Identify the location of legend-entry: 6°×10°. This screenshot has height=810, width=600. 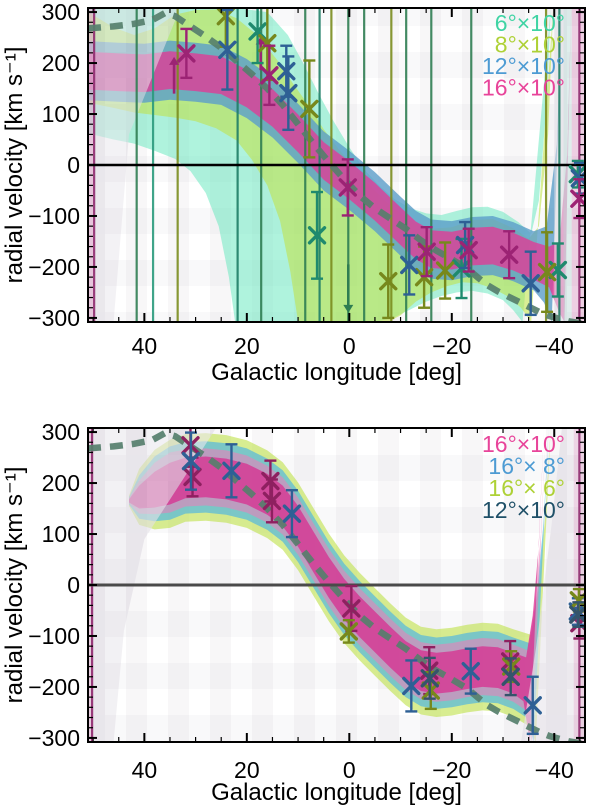
(530, 23).